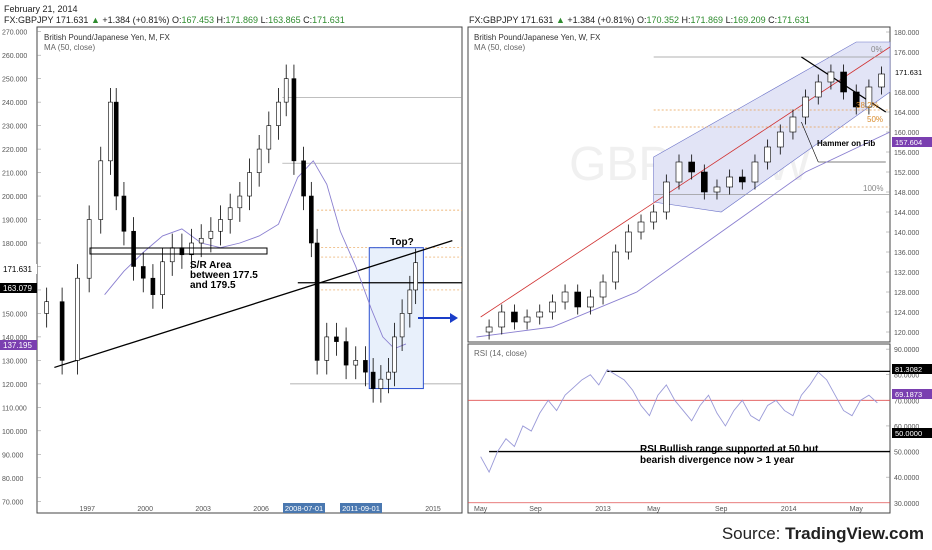  Describe the element at coordinates (261, 509) in the screenshot. I see `left-x-tick-label: 2006` at that location.